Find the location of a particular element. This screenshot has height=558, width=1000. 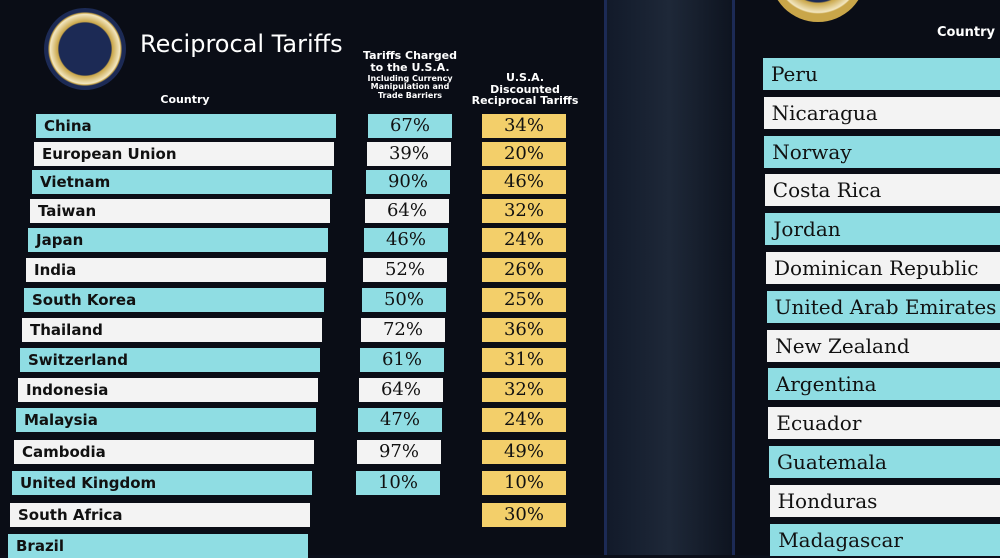

country-cell: Guatemala is located at coordinates (884, 462).